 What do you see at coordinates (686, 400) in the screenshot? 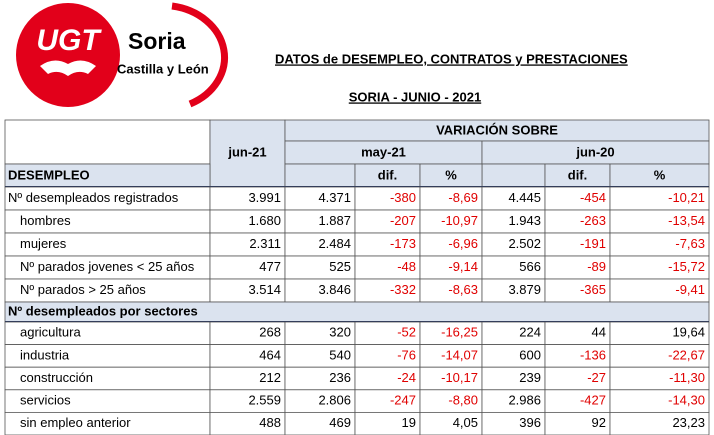
I see `cell-text: -14,30` at bounding box center [686, 400].